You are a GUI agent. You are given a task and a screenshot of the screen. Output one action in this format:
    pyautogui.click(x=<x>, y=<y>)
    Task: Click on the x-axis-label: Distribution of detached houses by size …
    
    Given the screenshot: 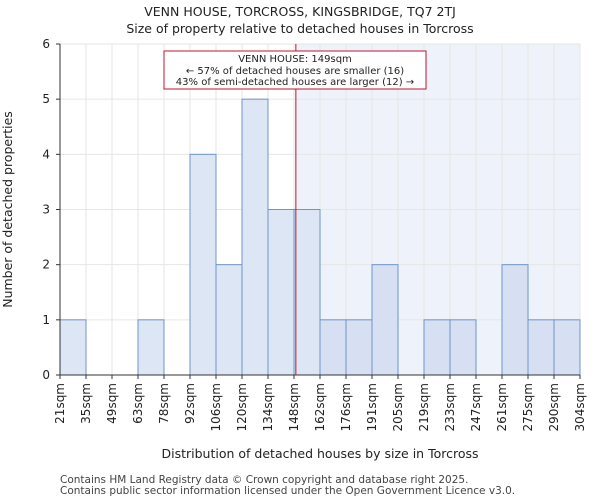 What is the action you would take?
    pyautogui.click(x=320, y=453)
    